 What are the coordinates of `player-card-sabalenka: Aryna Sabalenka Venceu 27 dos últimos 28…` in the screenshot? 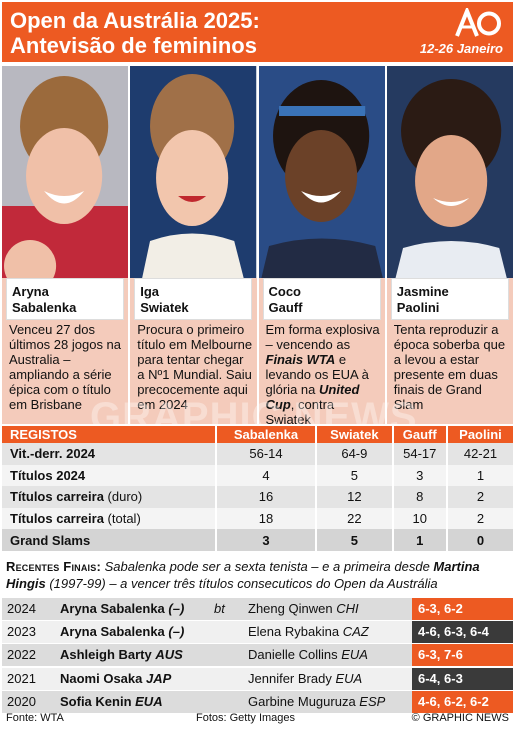 It's located at (65, 351).